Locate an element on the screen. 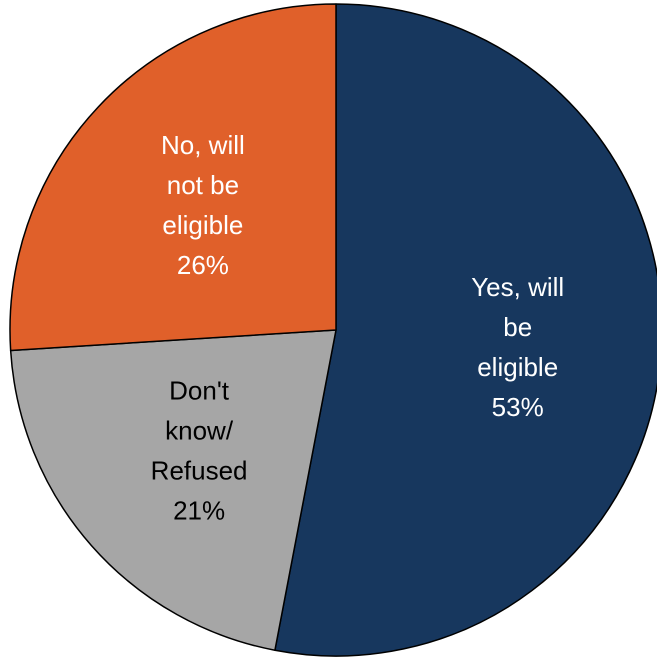 The width and height of the screenshot is (657, 659). slice-label-line: 53% is located at coordinates (518, 407).